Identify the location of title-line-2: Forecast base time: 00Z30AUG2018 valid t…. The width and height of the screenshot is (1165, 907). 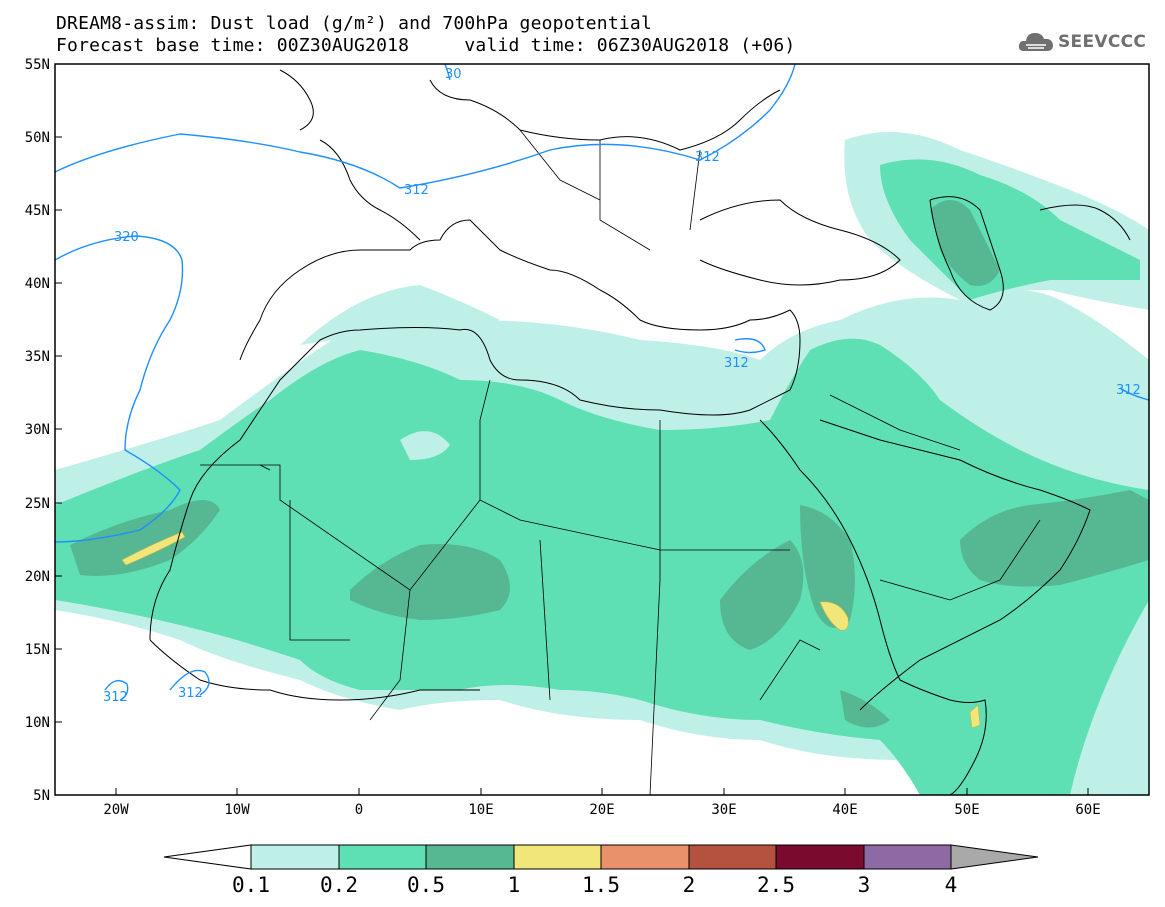
(426, 45).